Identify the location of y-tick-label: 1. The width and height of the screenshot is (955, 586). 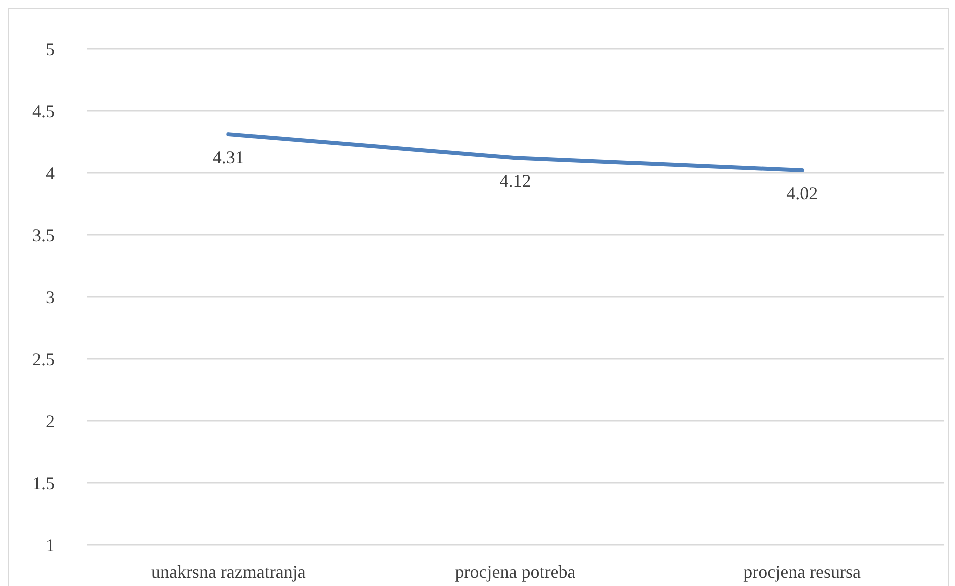
(50, 545).